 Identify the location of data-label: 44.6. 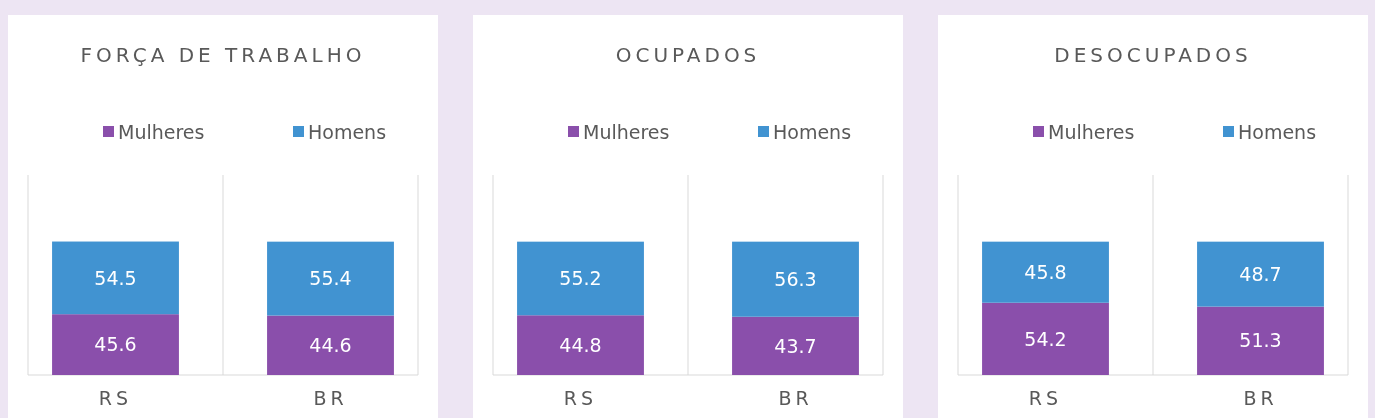
(330, 344).